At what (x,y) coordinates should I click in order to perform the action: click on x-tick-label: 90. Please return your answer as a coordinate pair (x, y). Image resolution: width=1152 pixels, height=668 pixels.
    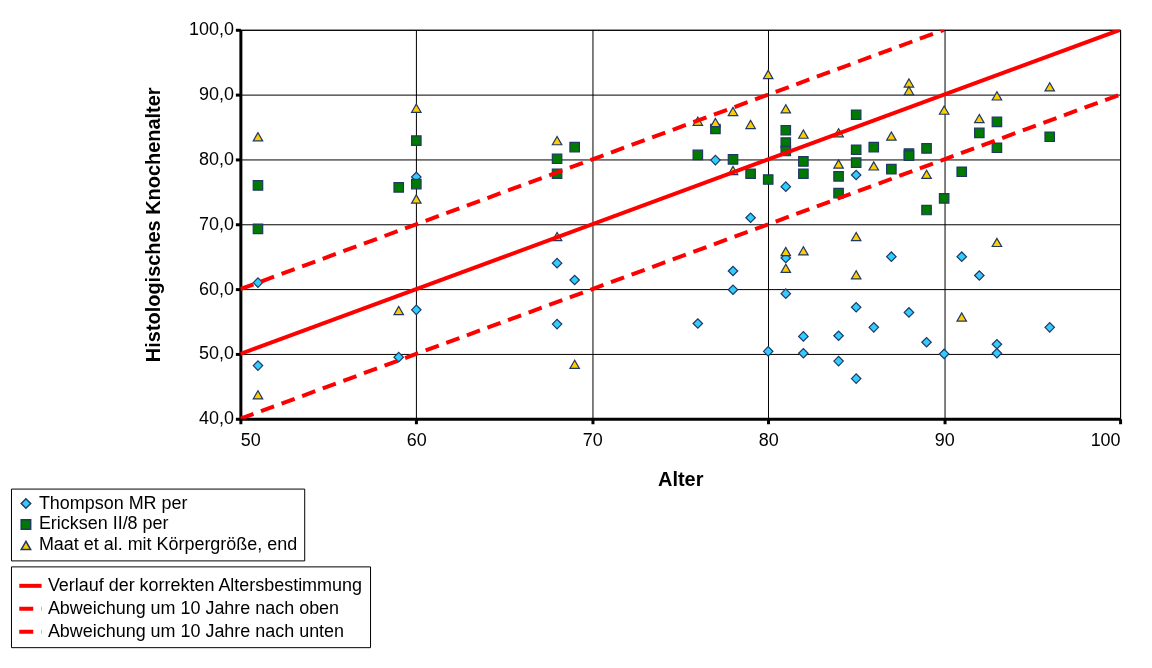
    Looking at the image, I should click on (944, 440).